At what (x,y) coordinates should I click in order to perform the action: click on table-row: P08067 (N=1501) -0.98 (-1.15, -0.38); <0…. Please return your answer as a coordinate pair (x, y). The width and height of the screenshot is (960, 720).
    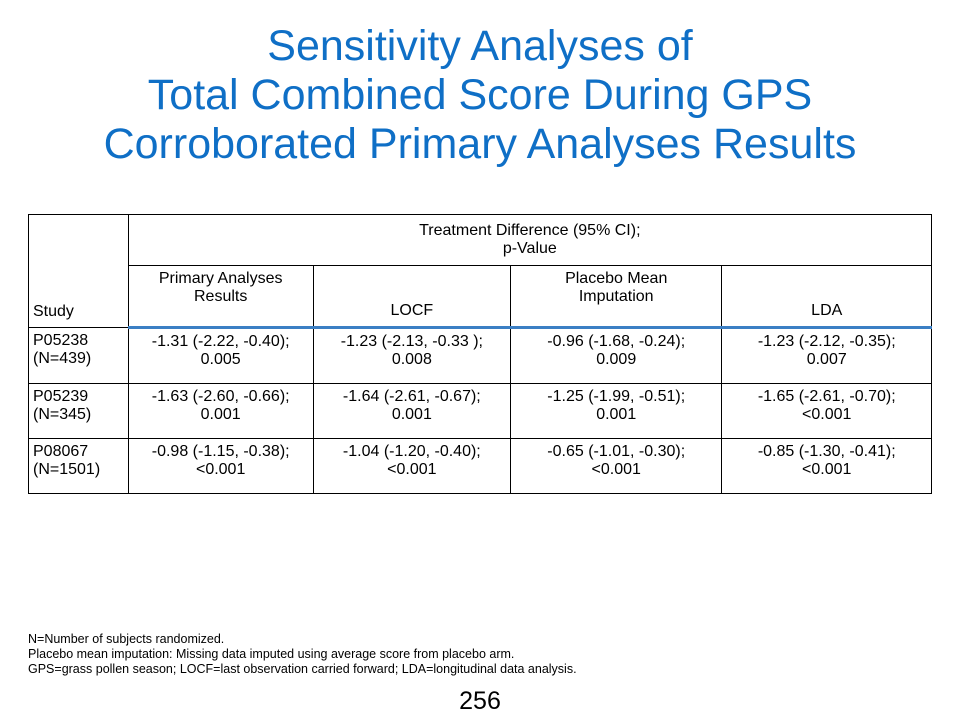
    Looking at the image, I should click on (480, 466).